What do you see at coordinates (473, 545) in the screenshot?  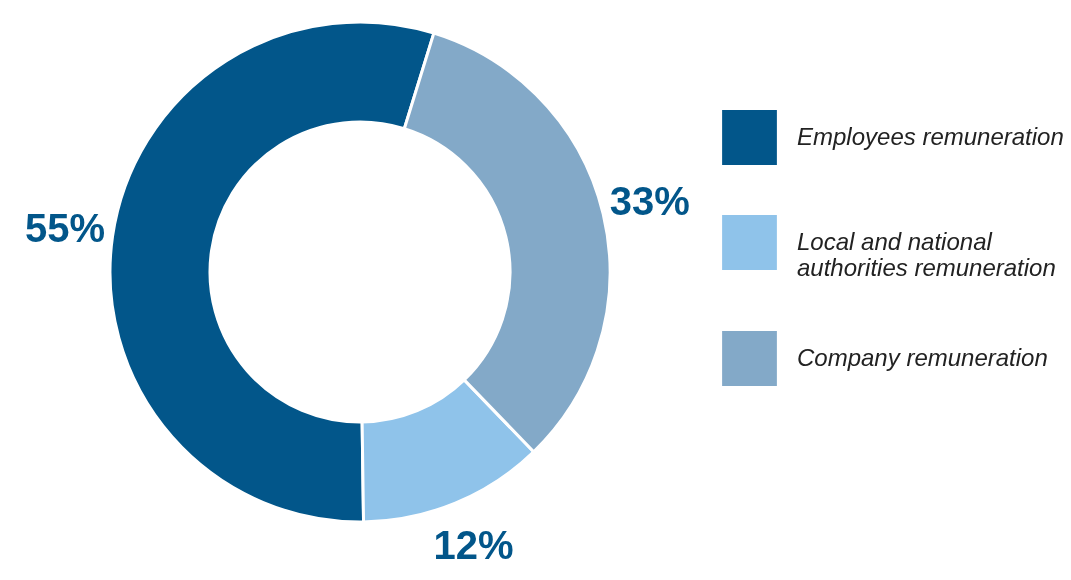 I see `data-label: 12%` at bounding box center [473, 545].